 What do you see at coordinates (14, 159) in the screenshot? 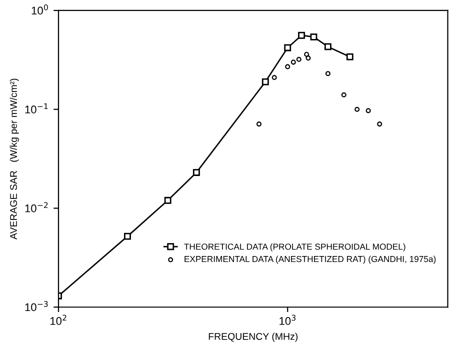
I see `y-axis-title: AVERAGE SAR (W/kg per mW/cm²)` at bounding box center [14, 159].